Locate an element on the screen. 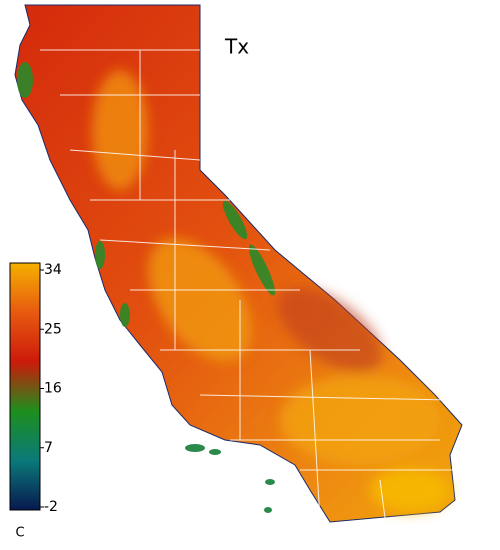 Image resolution: width=500 pixels, height=550 pixels. colorbar-tick-label: 25 is located at coordinates (53, 329).